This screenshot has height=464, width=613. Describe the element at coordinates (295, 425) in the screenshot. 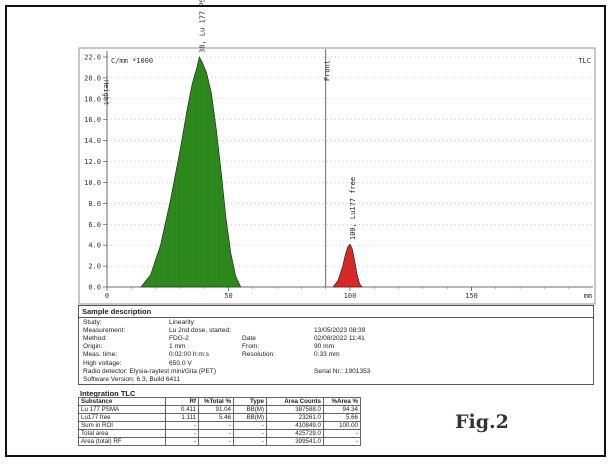

I see `table-cell: 410849.0` at that location.